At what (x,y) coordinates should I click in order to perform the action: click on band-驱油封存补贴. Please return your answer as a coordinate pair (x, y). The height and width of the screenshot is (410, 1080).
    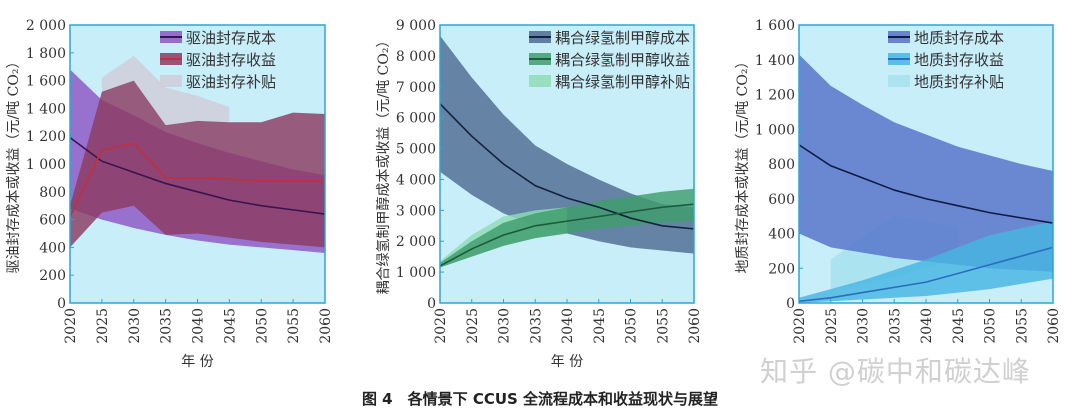
    Looking at the image, I should click on (165, 90).